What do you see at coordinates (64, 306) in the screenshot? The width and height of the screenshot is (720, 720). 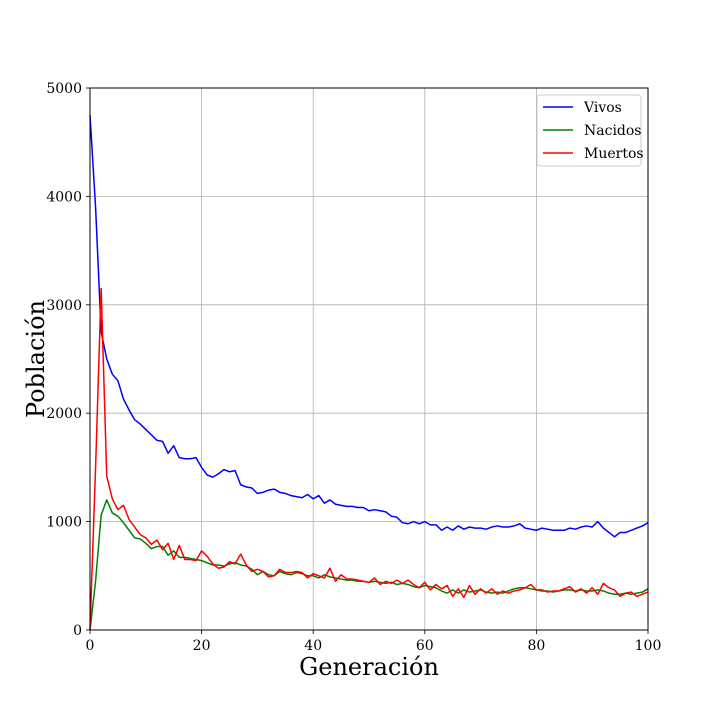 I see `y-tick-label: 3000` at bounding box center [64, 306].